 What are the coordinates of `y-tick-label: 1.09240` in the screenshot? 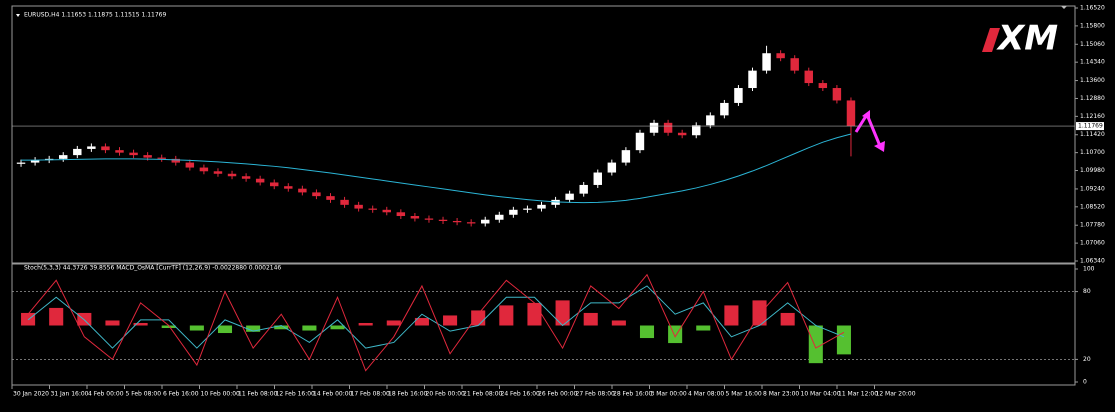 It's located at (1092, 188).